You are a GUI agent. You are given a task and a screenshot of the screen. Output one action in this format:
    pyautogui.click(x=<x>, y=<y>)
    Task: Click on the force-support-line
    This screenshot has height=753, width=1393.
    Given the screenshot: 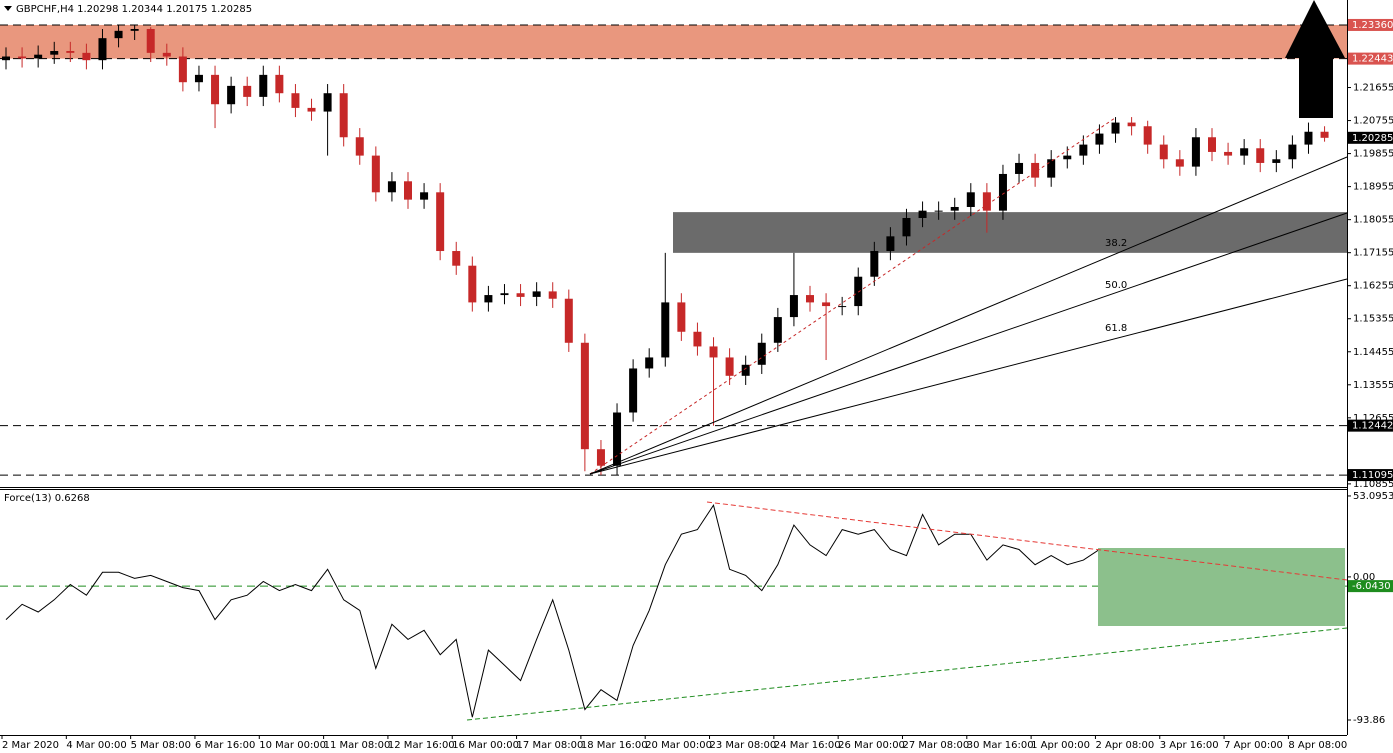 What is the action you would take?
    pyautogui.click(x=907, y=674)
    